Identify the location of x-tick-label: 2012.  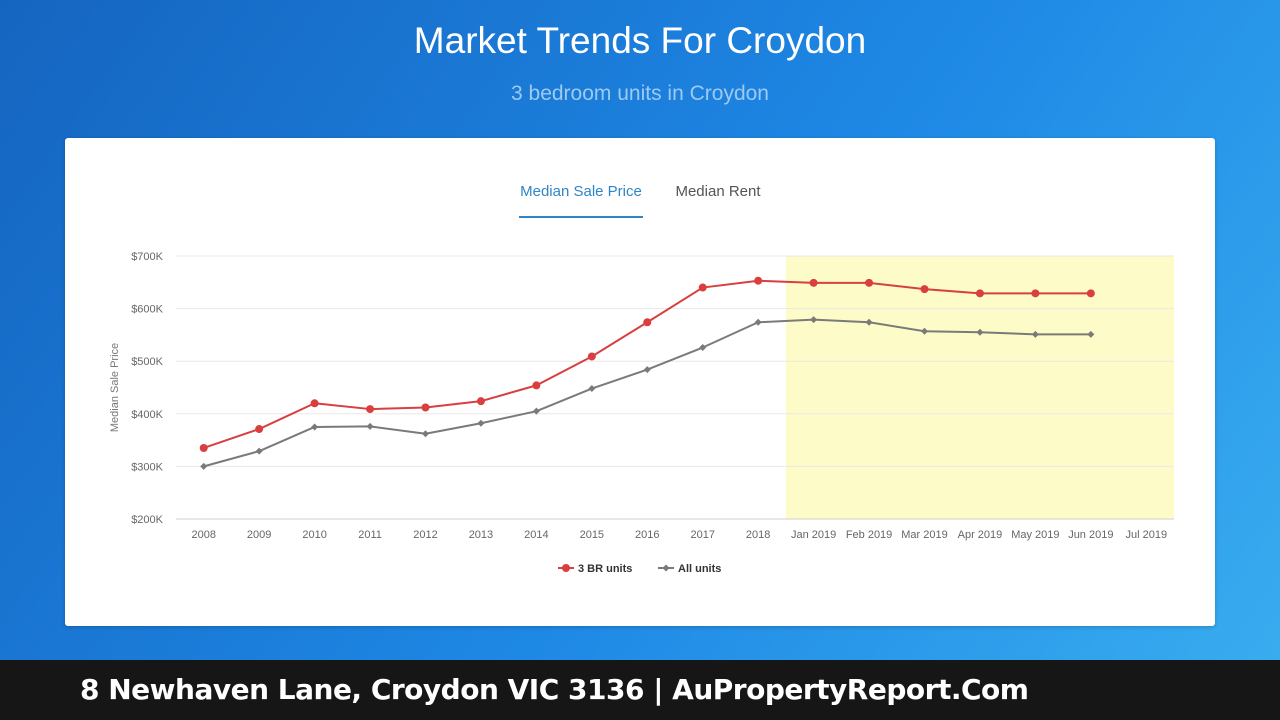
(425, 535).